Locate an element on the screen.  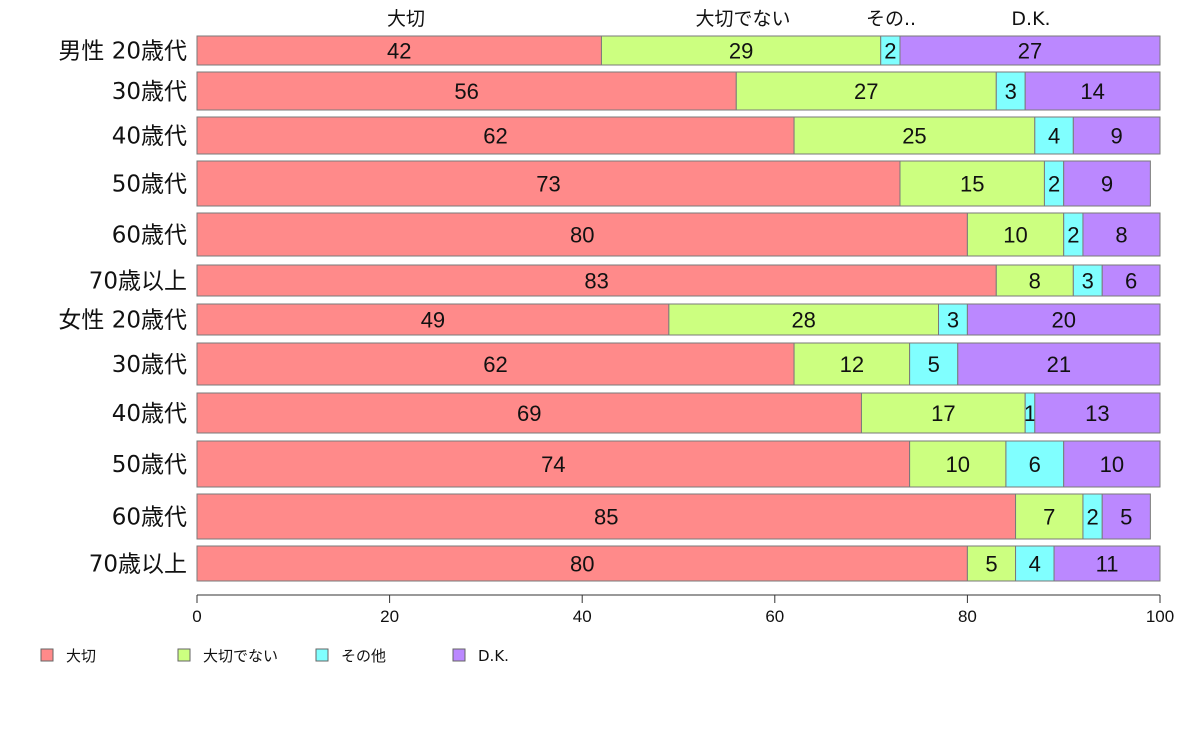
data-label: 17 is located at coordinates (943, 413).